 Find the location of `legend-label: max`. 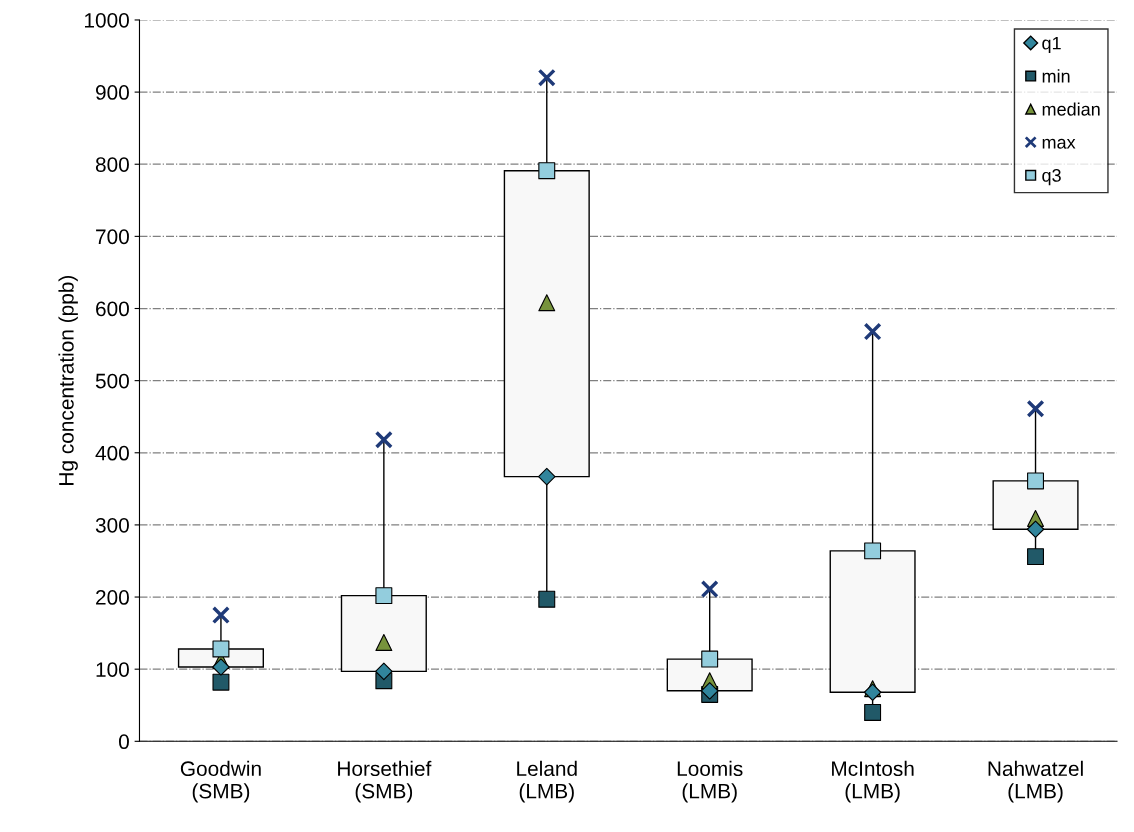

legend-label: max is located at coordinates (1059, 143).